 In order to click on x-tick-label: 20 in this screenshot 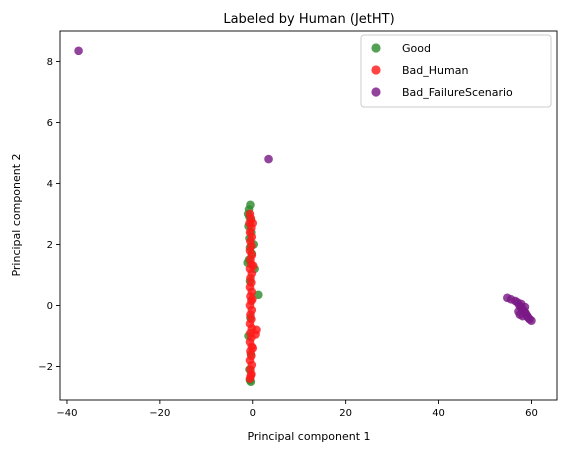, I will do `click(345, 413)`.